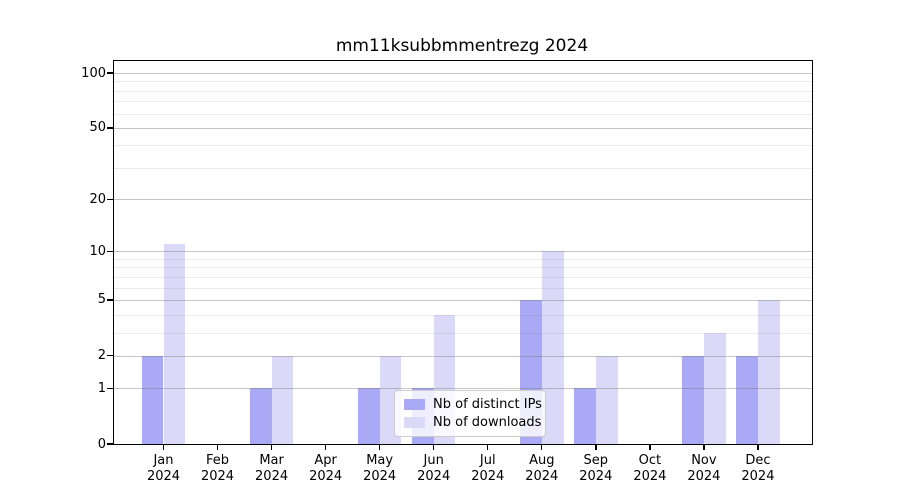 The width and height of the screenshot is (900, 500). I want to click on bar-downloads-nov, so click(714, 388).